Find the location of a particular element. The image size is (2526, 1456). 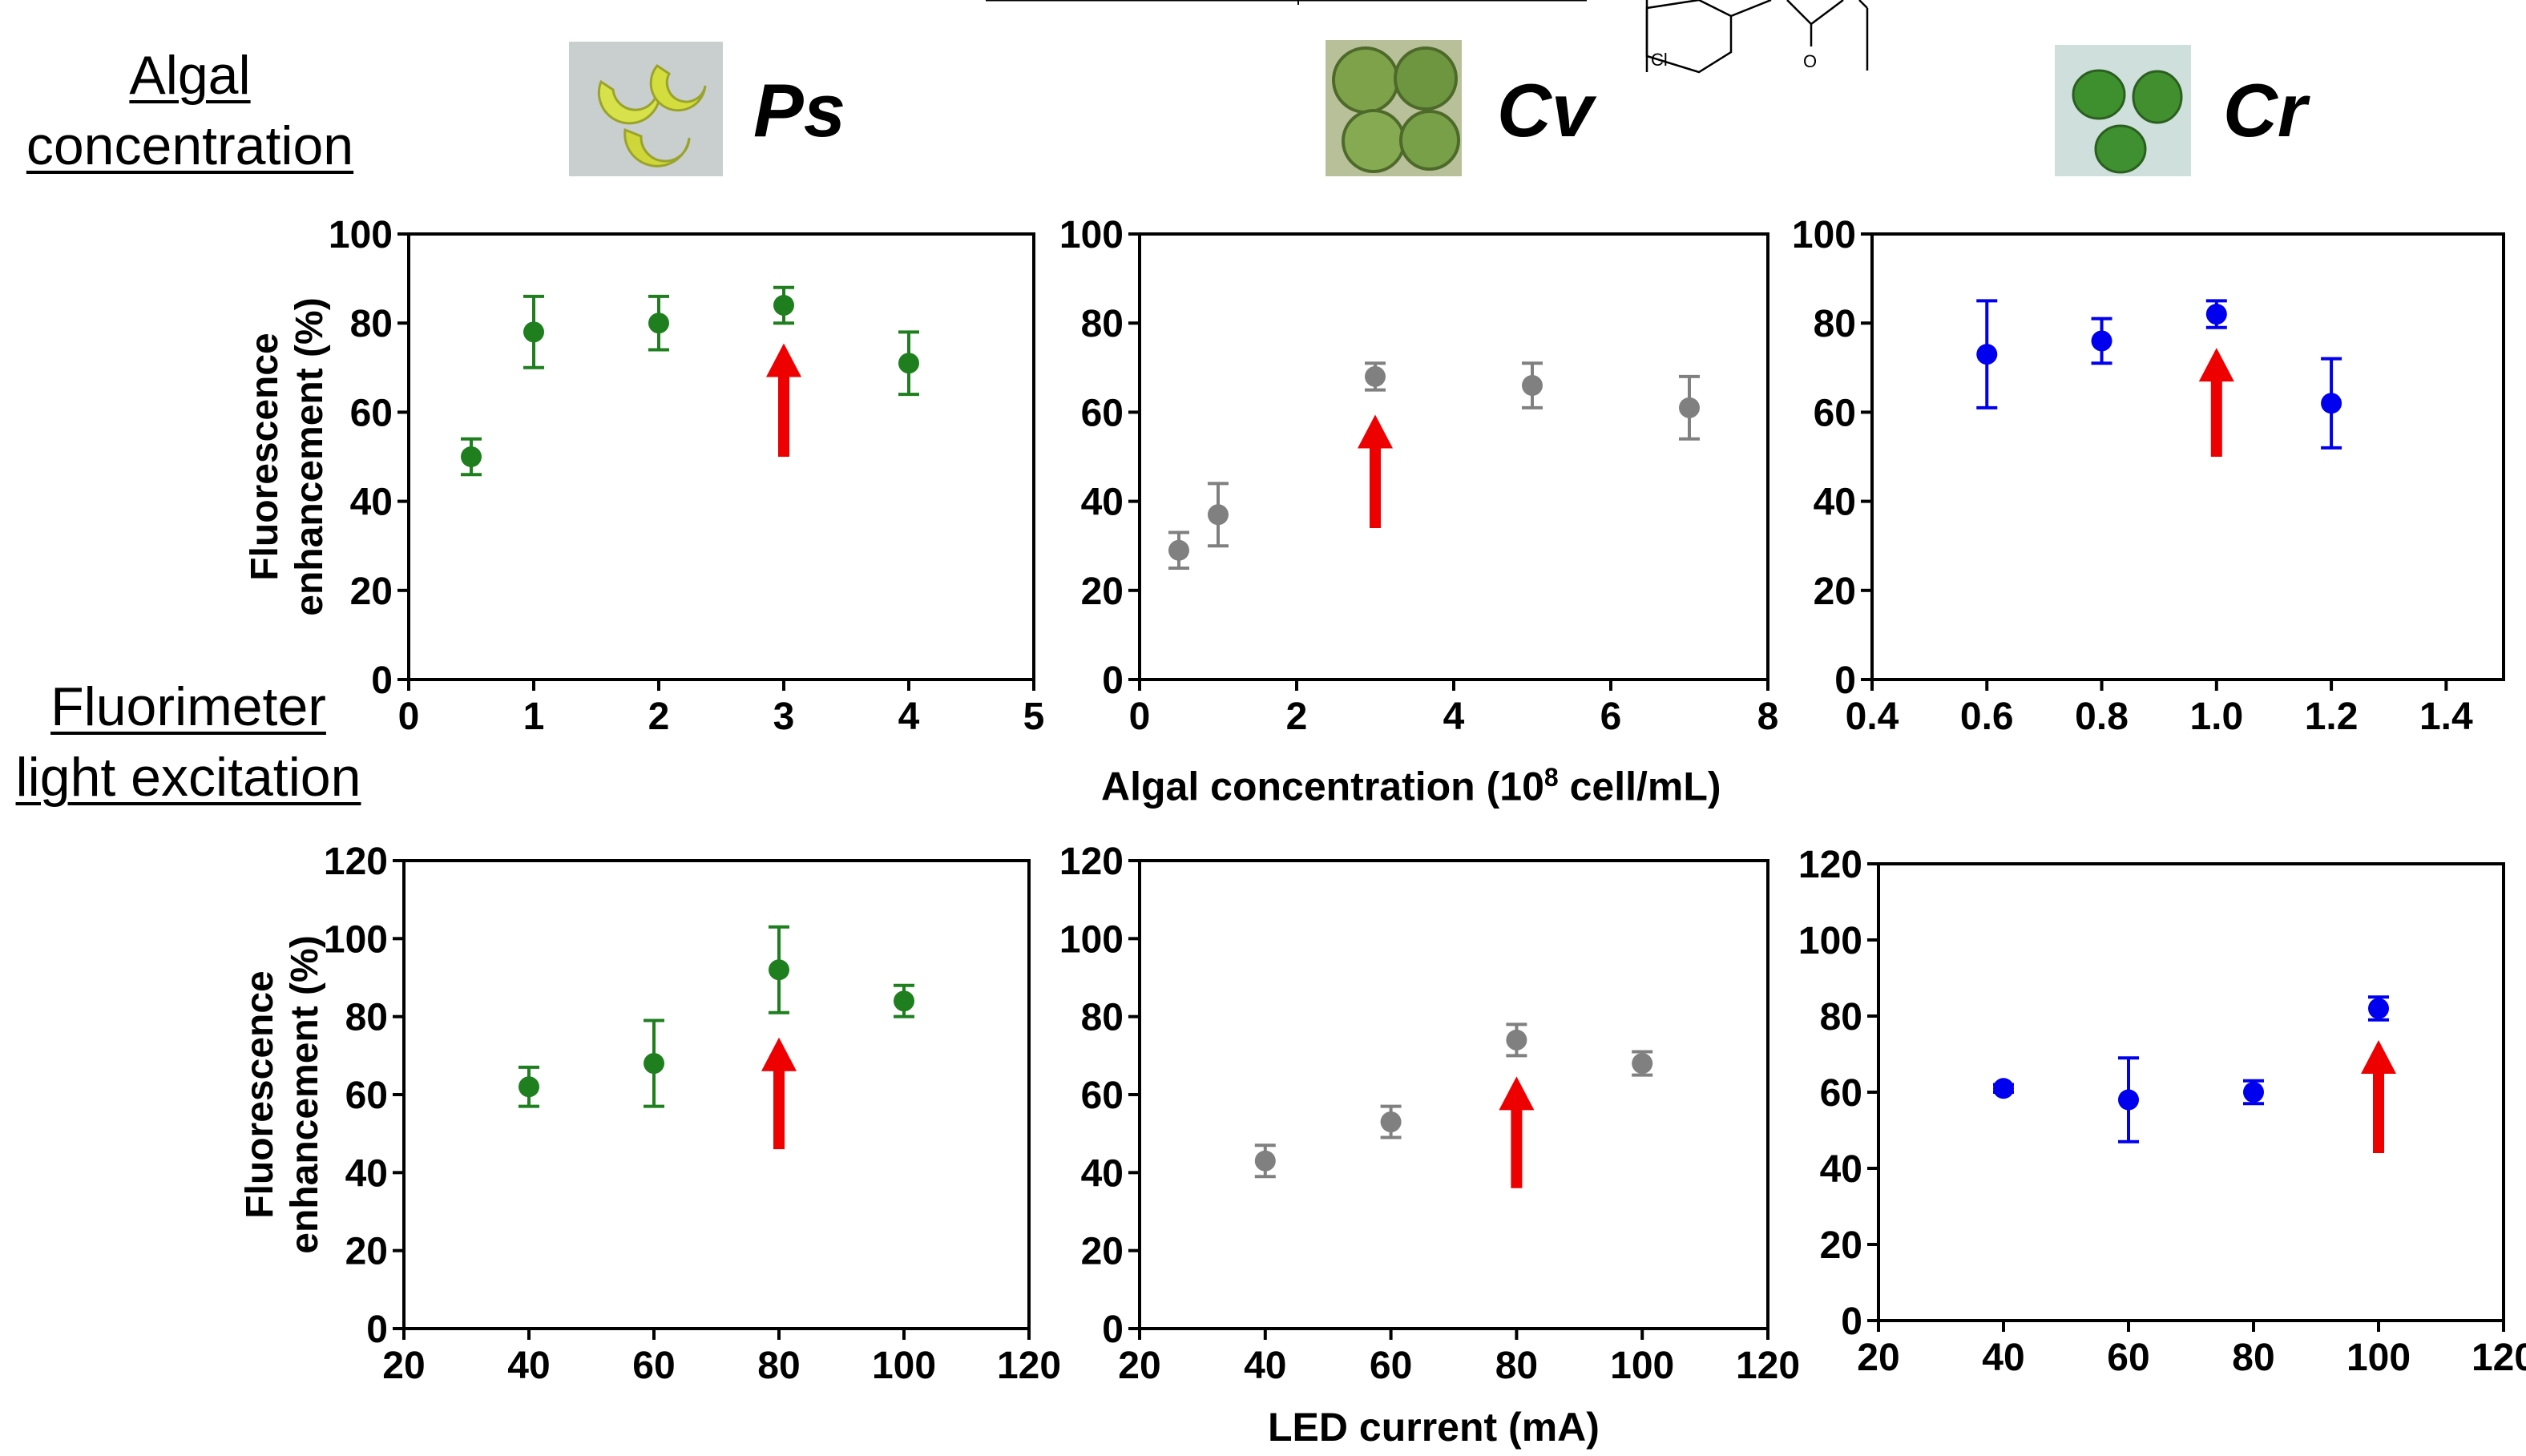

x-tick-label: 0.6 is located at coordinates (1987, 717).